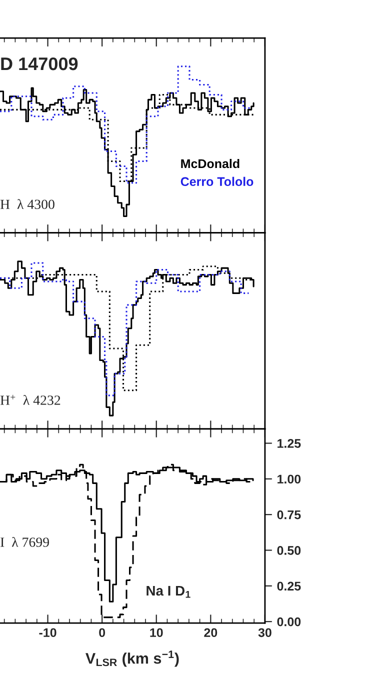 The height and width of the screenshot is (693, 368). I want to click on x-tick-label: 10, so click(156, 633).